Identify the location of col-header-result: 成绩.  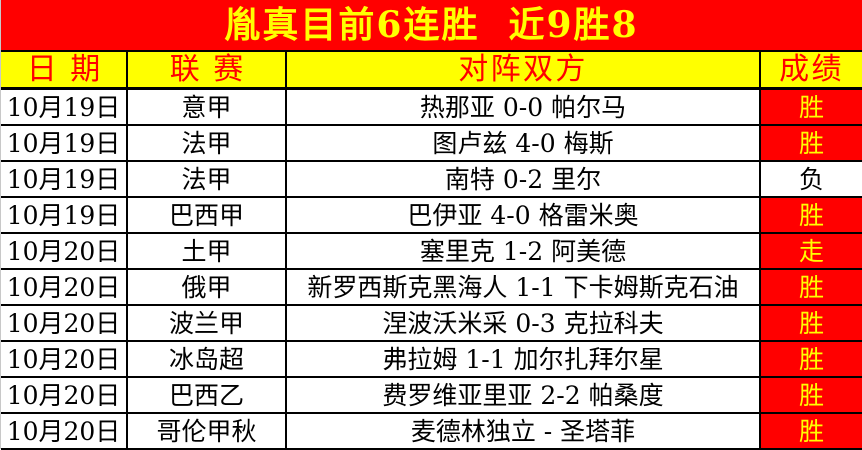
(810, 71).